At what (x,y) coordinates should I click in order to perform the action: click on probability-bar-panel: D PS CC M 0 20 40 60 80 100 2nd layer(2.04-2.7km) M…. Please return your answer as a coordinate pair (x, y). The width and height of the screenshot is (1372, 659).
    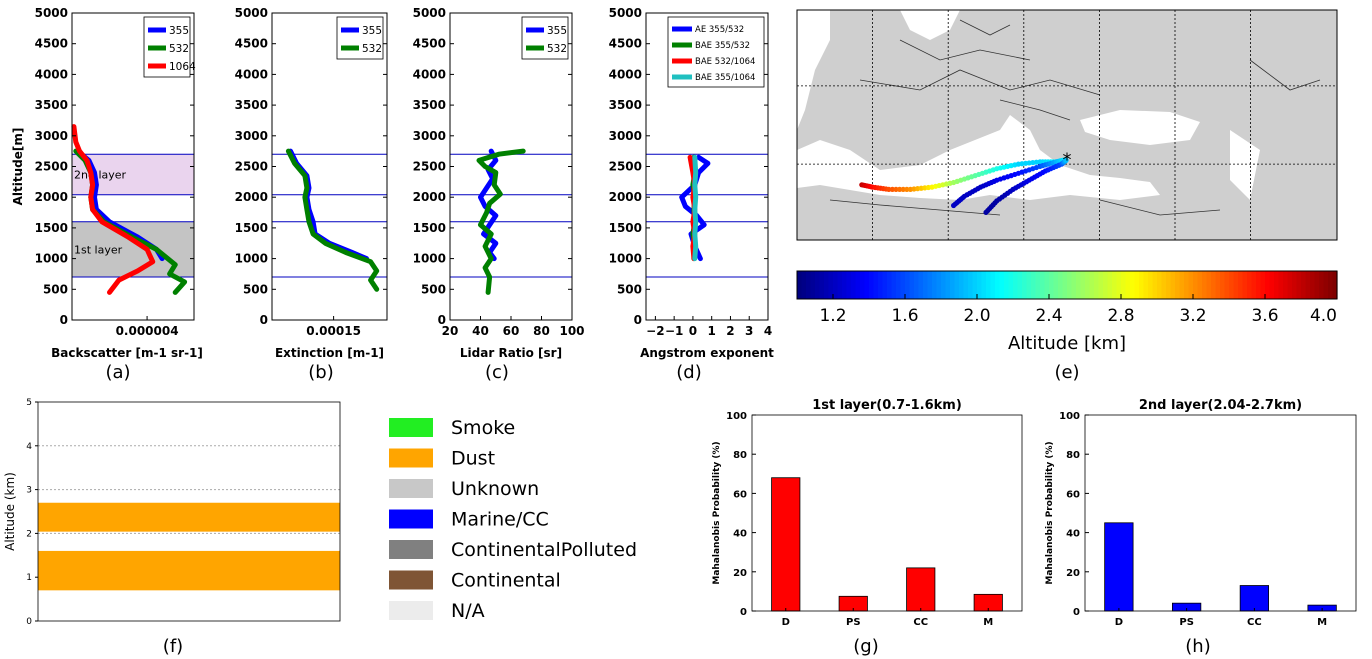
    Looking at the image, I should click on (1200, 513).